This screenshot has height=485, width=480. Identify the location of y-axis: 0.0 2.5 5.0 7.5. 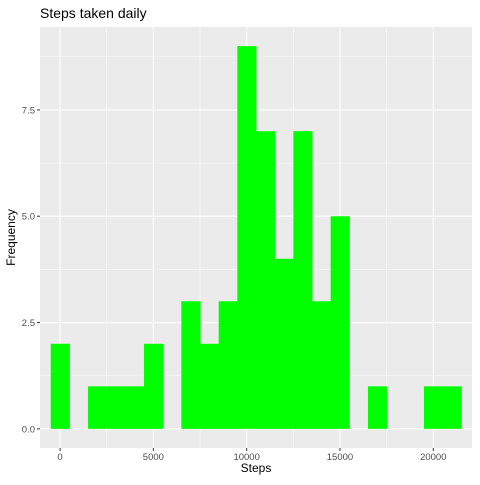
(31, 270).